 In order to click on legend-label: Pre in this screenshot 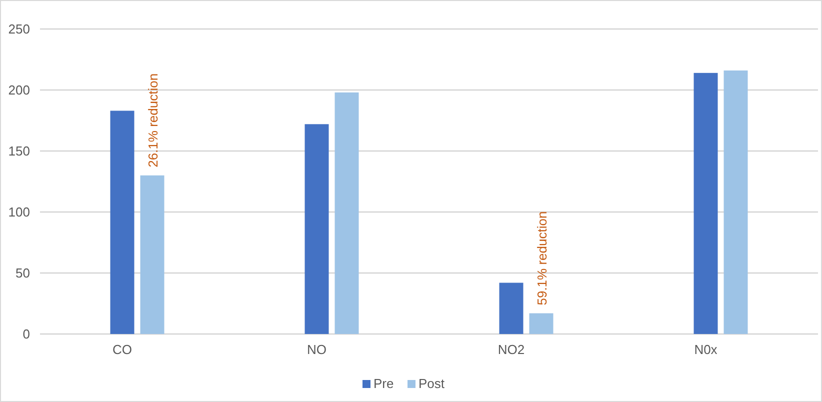, I will do `click(384, 383)`.